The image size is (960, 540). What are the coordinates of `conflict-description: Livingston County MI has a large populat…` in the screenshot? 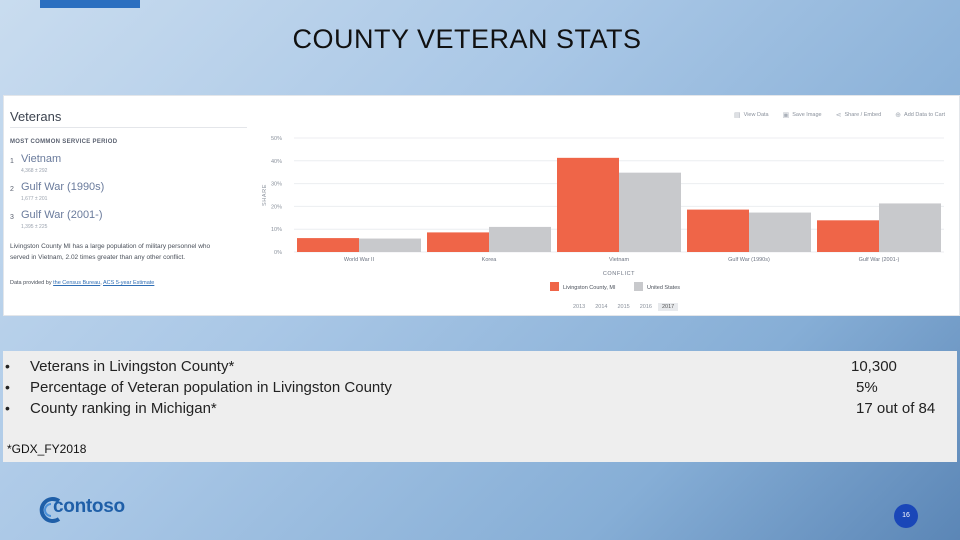 It's located at (110, 252).